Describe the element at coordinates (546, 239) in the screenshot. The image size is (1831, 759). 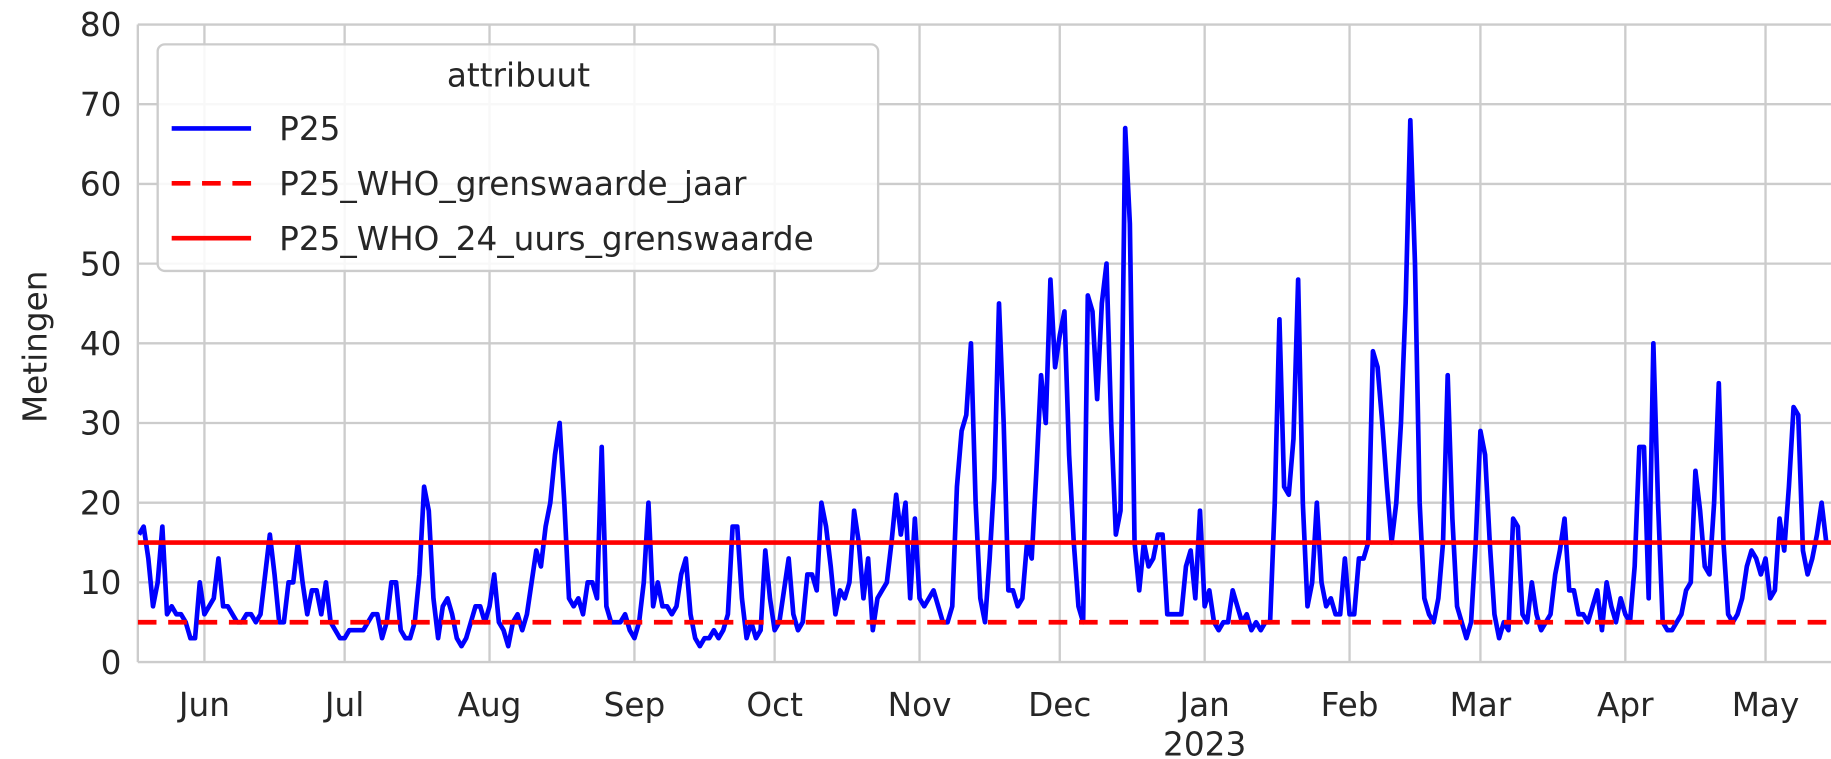
I see `legend-label: P25_WHO_24_uurs_grenswaarde` at that location.